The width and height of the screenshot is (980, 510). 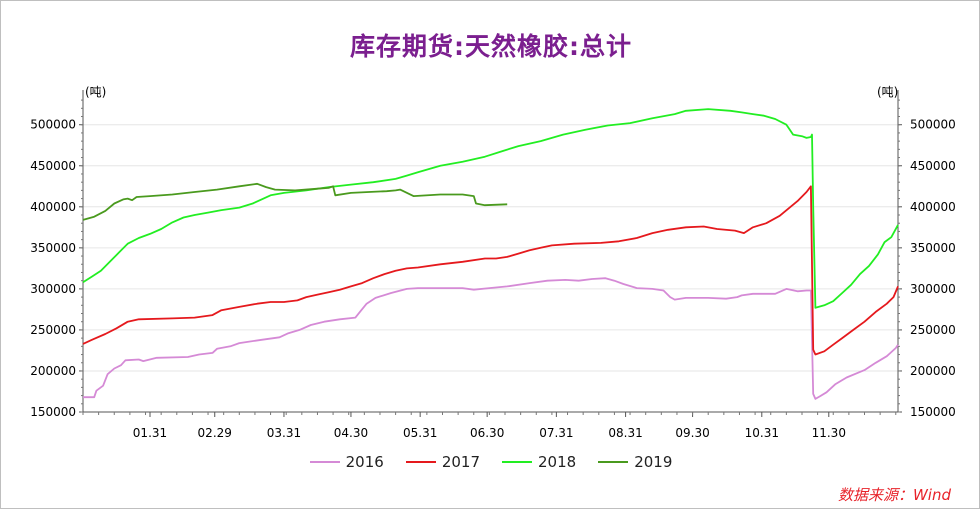 I want to click on x-tick-label: 09.30, so click(x=692, y=433).